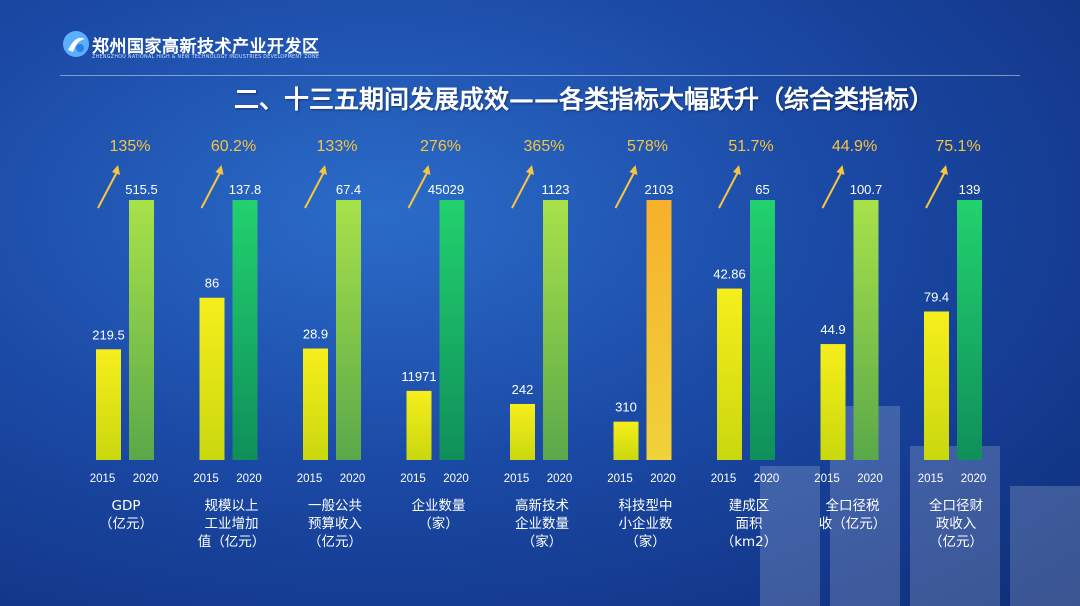 This screenshot has height=606, width=1080. I want to click on value-label-2015: 219.5, so click(108, 334).